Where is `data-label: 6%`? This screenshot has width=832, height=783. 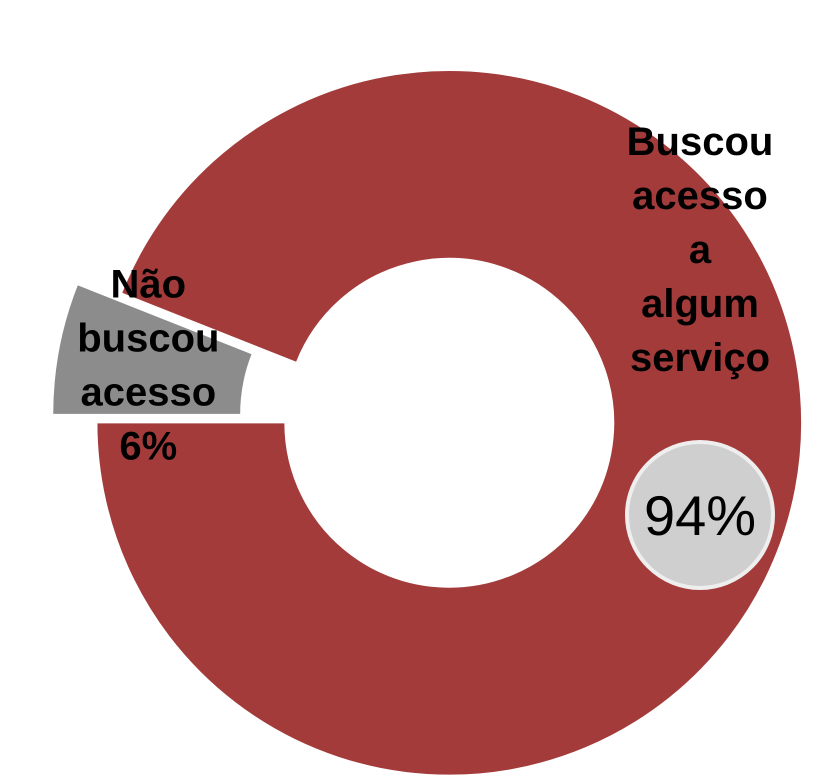 data-label: 6% is located at coordinates (148, 446).